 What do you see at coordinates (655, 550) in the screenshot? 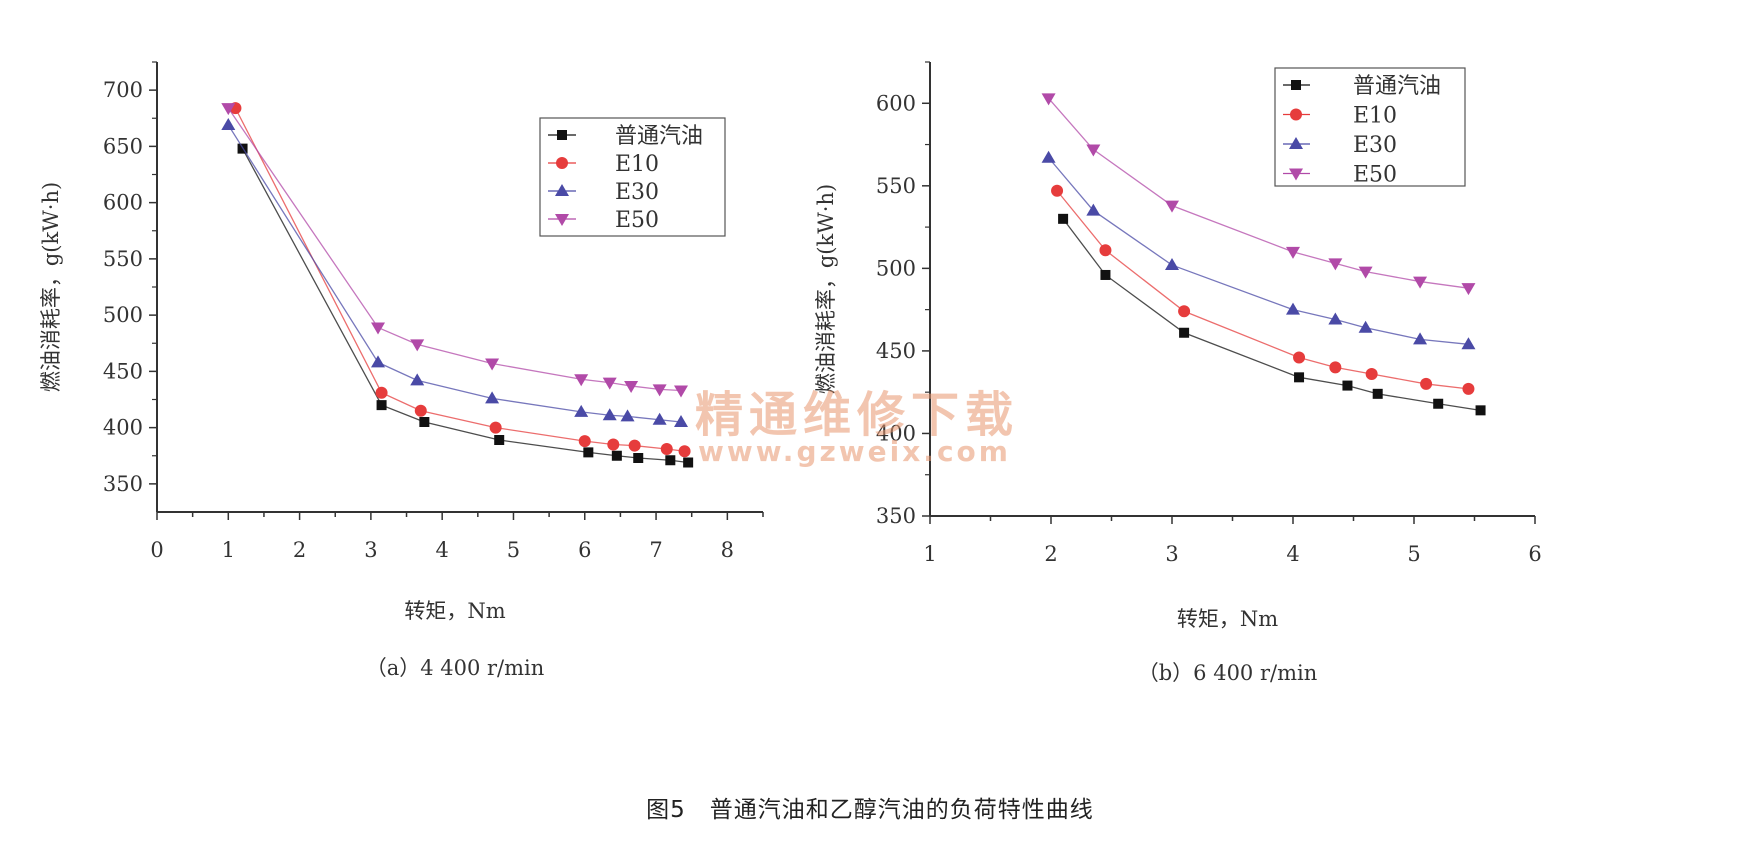
I see `x-tick-label: 7` at bounding box center [655, 550].